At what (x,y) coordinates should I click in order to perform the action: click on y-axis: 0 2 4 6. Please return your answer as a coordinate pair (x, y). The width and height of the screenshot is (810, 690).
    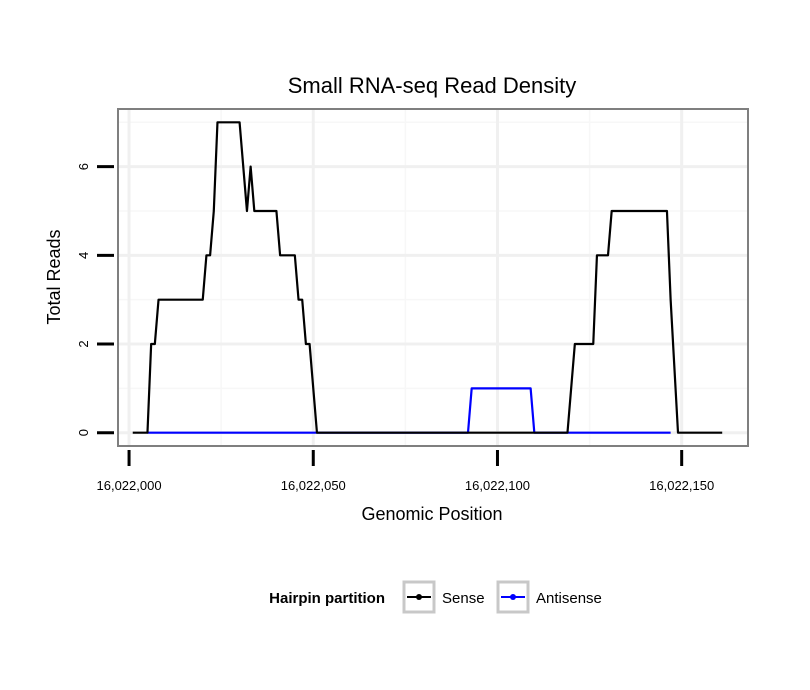
    Looking at the image, I should click on (95, 299).